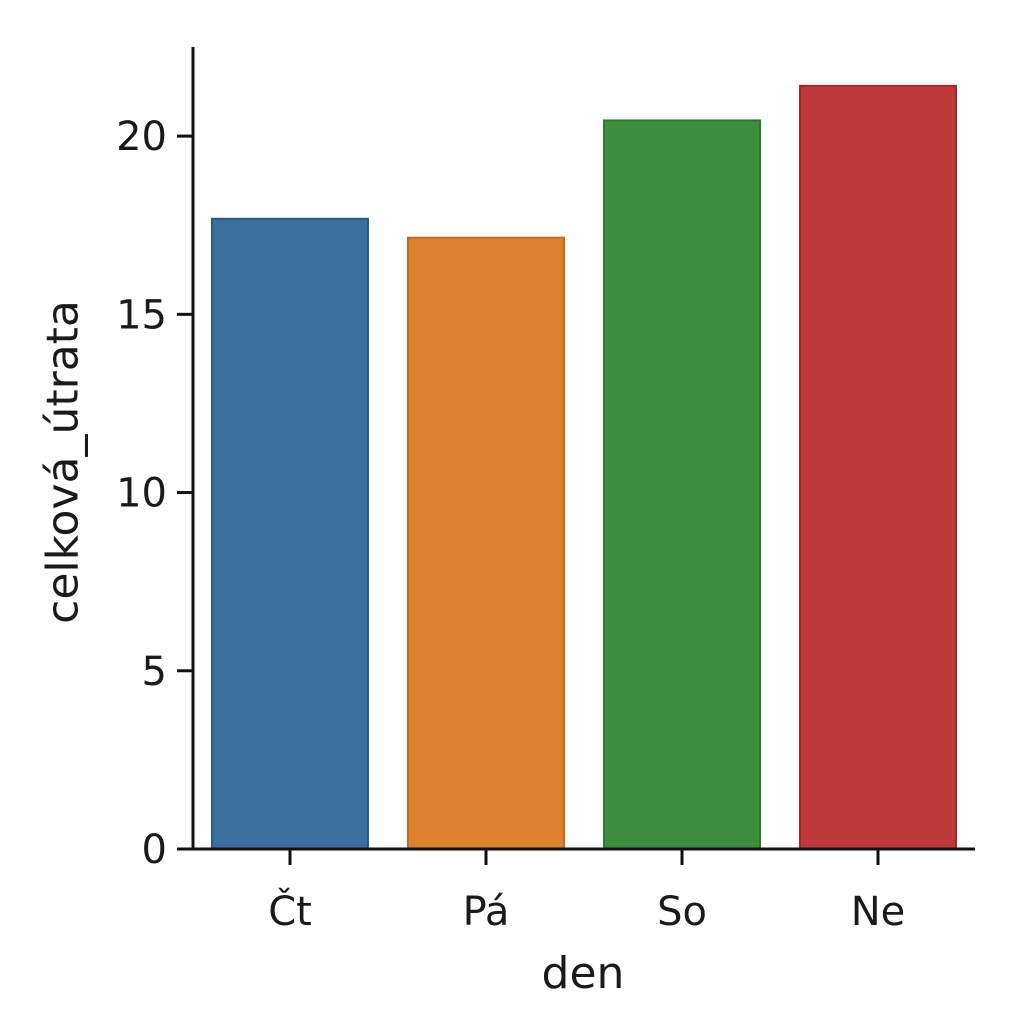 The height and width of the screenshot is (1024, 1024). What do you see at coordinates (878, 912) in the screenshot?
I see `x-tick-label-4: Ne` at bounding box center [878, 912].